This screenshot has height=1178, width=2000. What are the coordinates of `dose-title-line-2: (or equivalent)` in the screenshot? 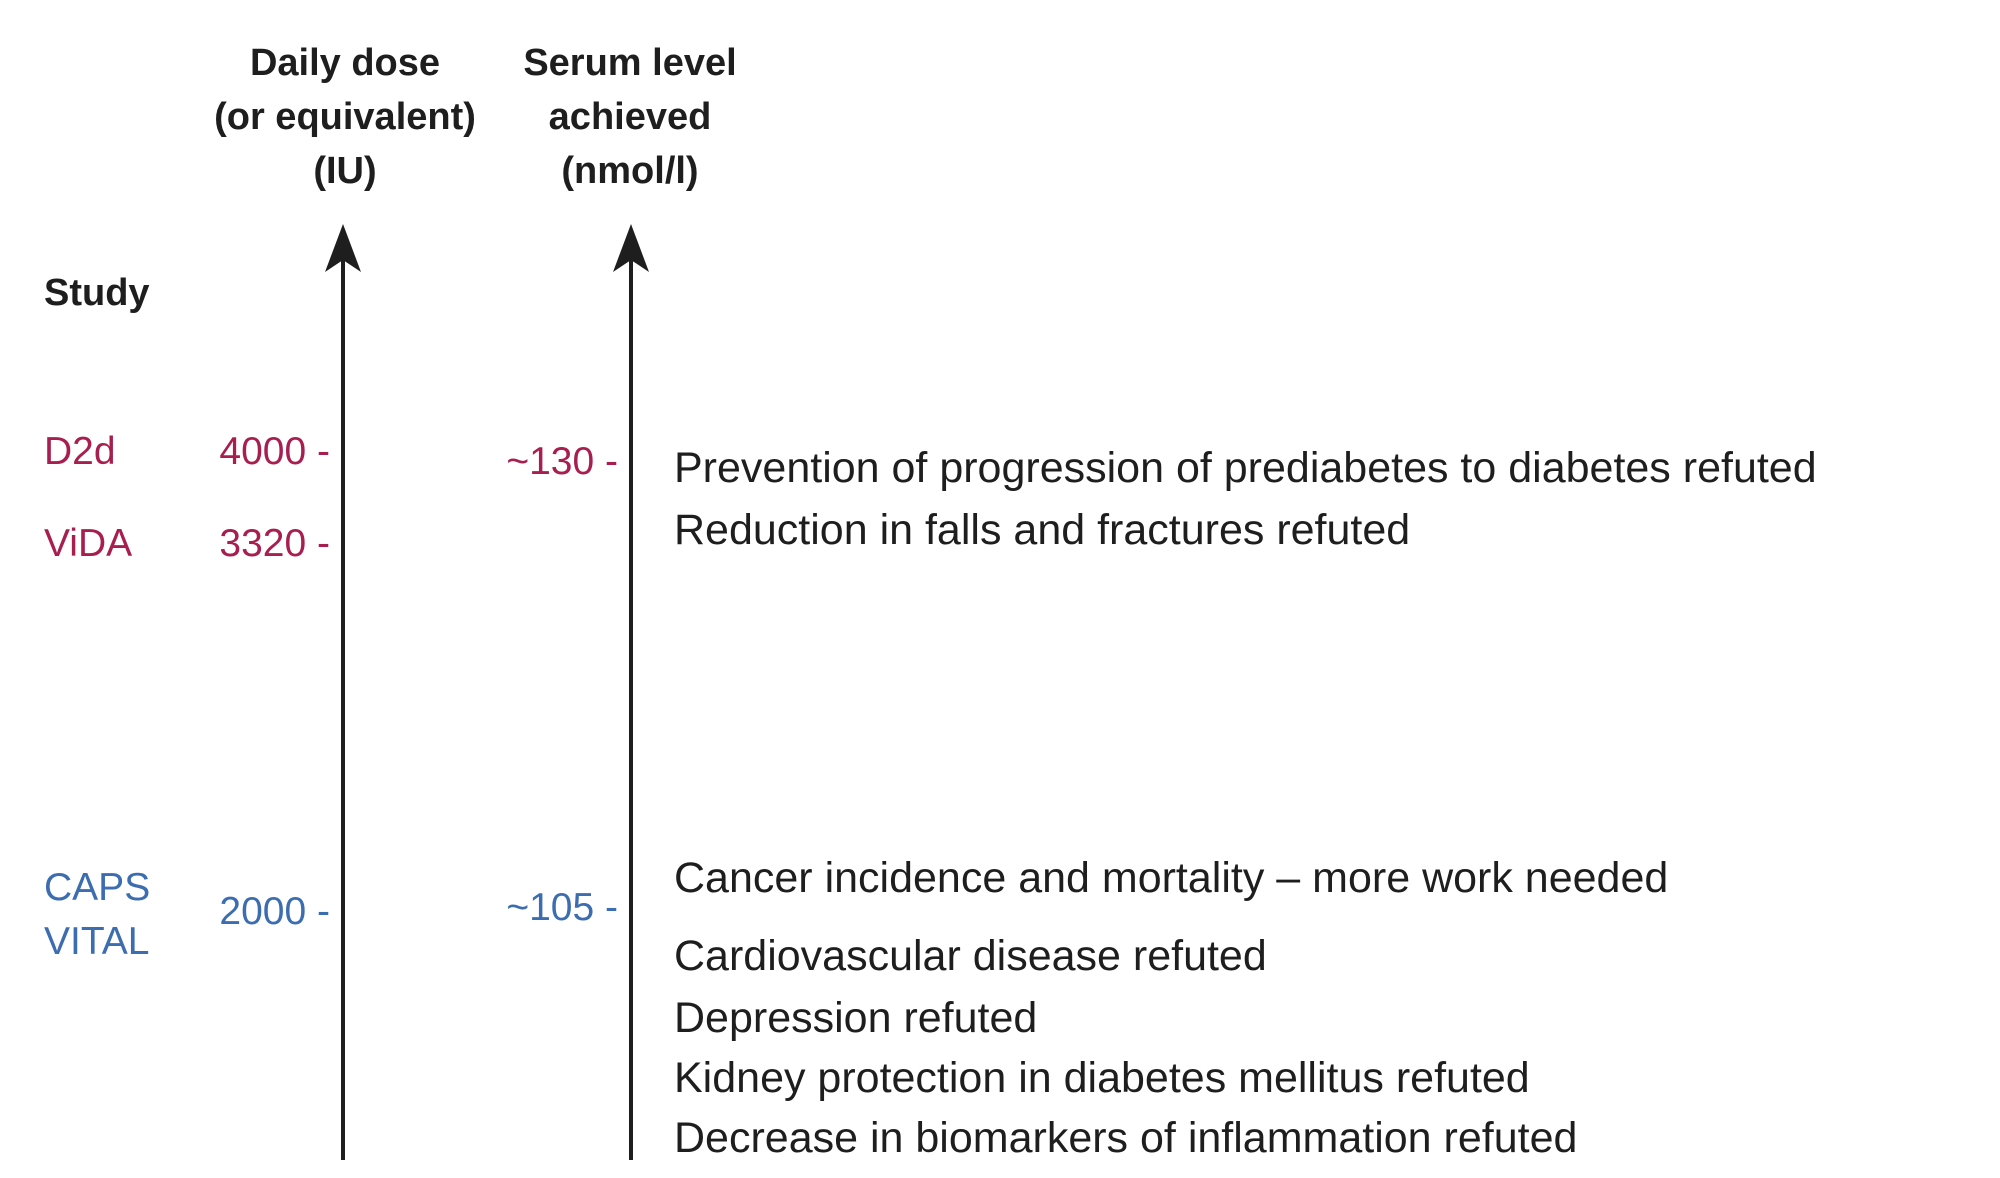 It's located at (345, 117).